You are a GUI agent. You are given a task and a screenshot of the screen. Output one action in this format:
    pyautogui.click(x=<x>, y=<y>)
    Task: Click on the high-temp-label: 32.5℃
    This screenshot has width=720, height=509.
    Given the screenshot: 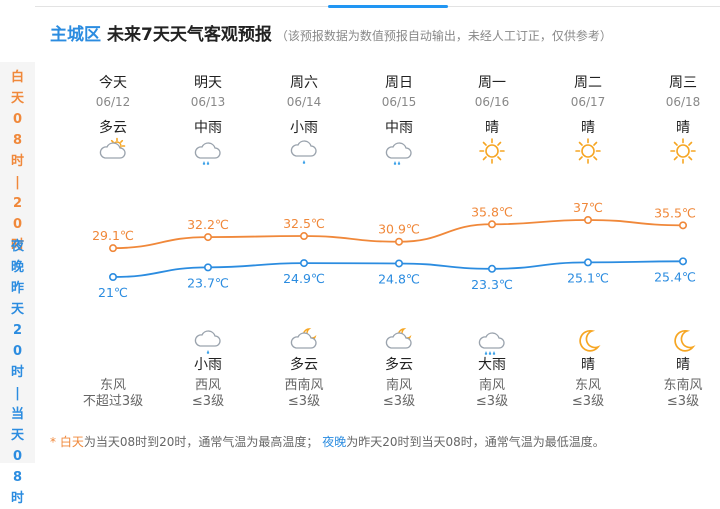 What is the action you would take?
    pyautogui.click(x=304, y=223)
    